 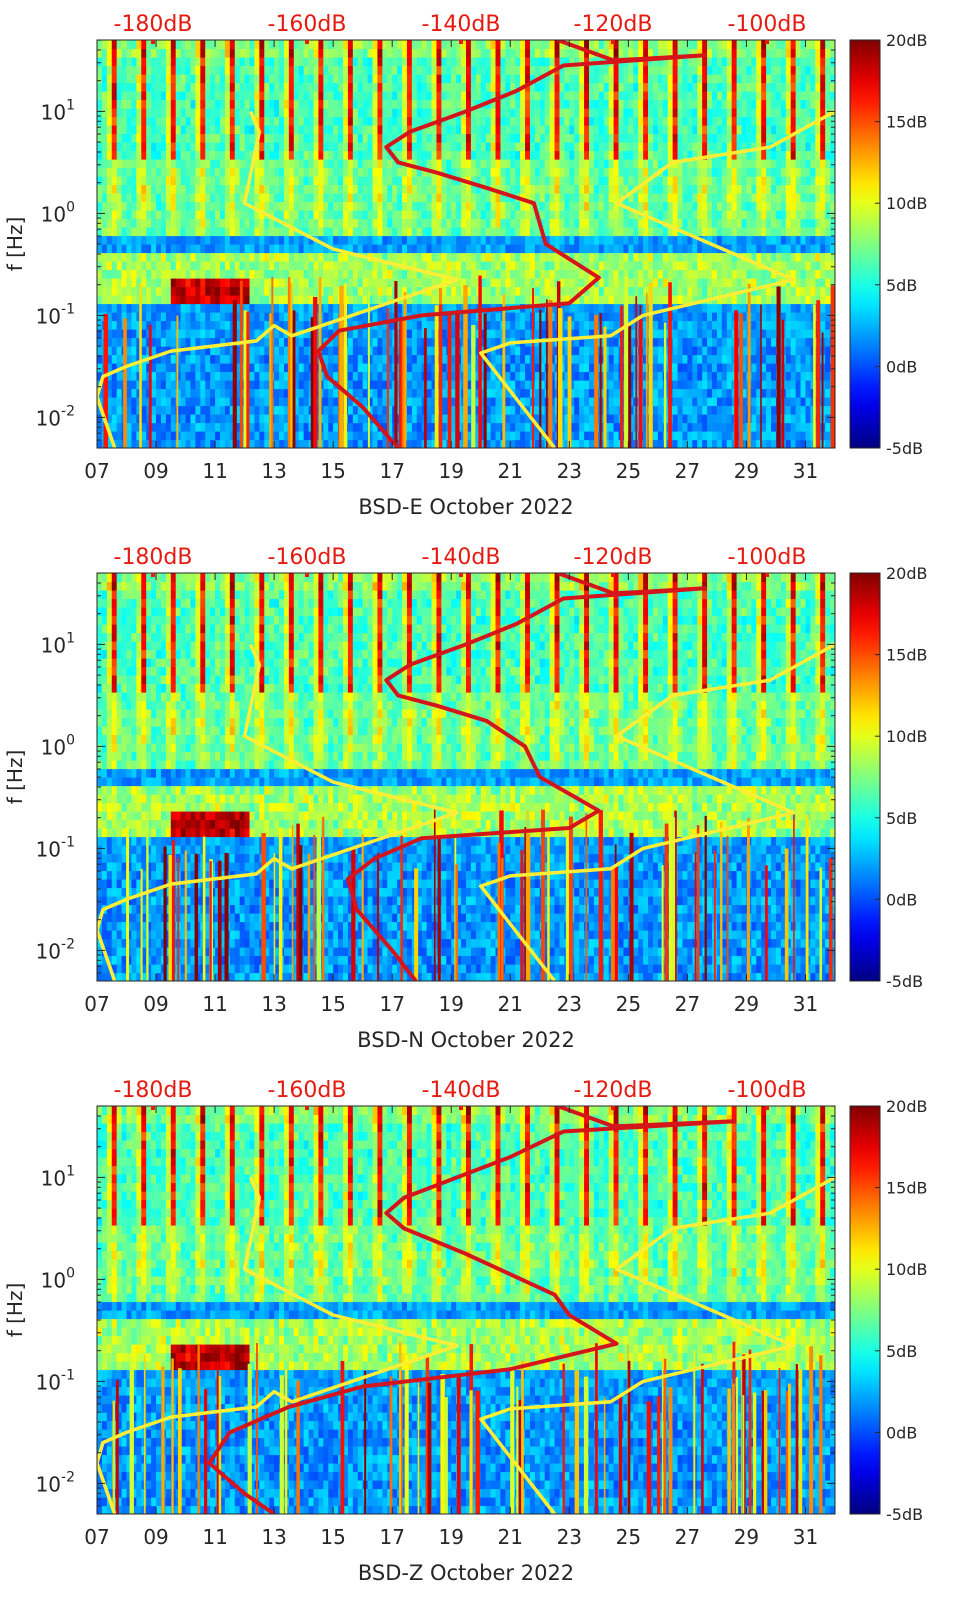 What do you see at coordinates (569, 1004) in the screenshot?
I see `x-tick-label: 23` at bounding box center [569, 1004].